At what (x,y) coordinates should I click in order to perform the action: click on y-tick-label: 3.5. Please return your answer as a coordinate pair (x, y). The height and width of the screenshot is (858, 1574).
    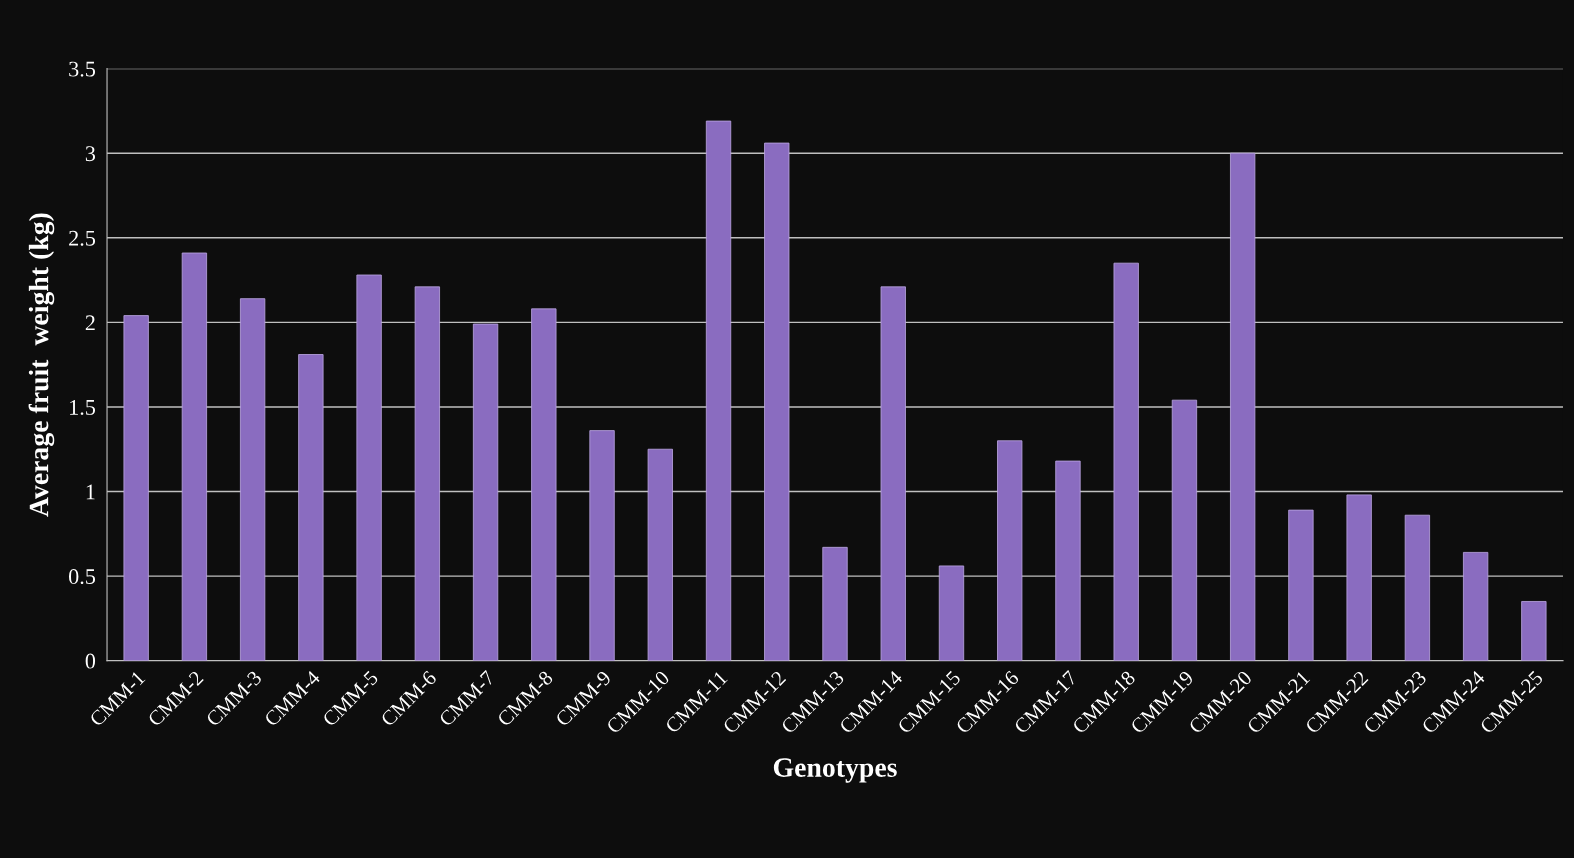
    Looking at the image, I should click on (82, 69).